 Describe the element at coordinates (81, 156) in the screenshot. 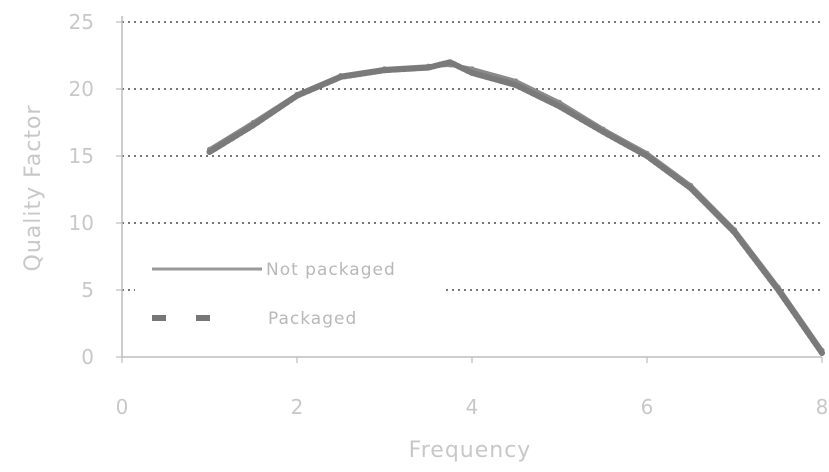

I see `y-tick-label-3: 15` at that location.